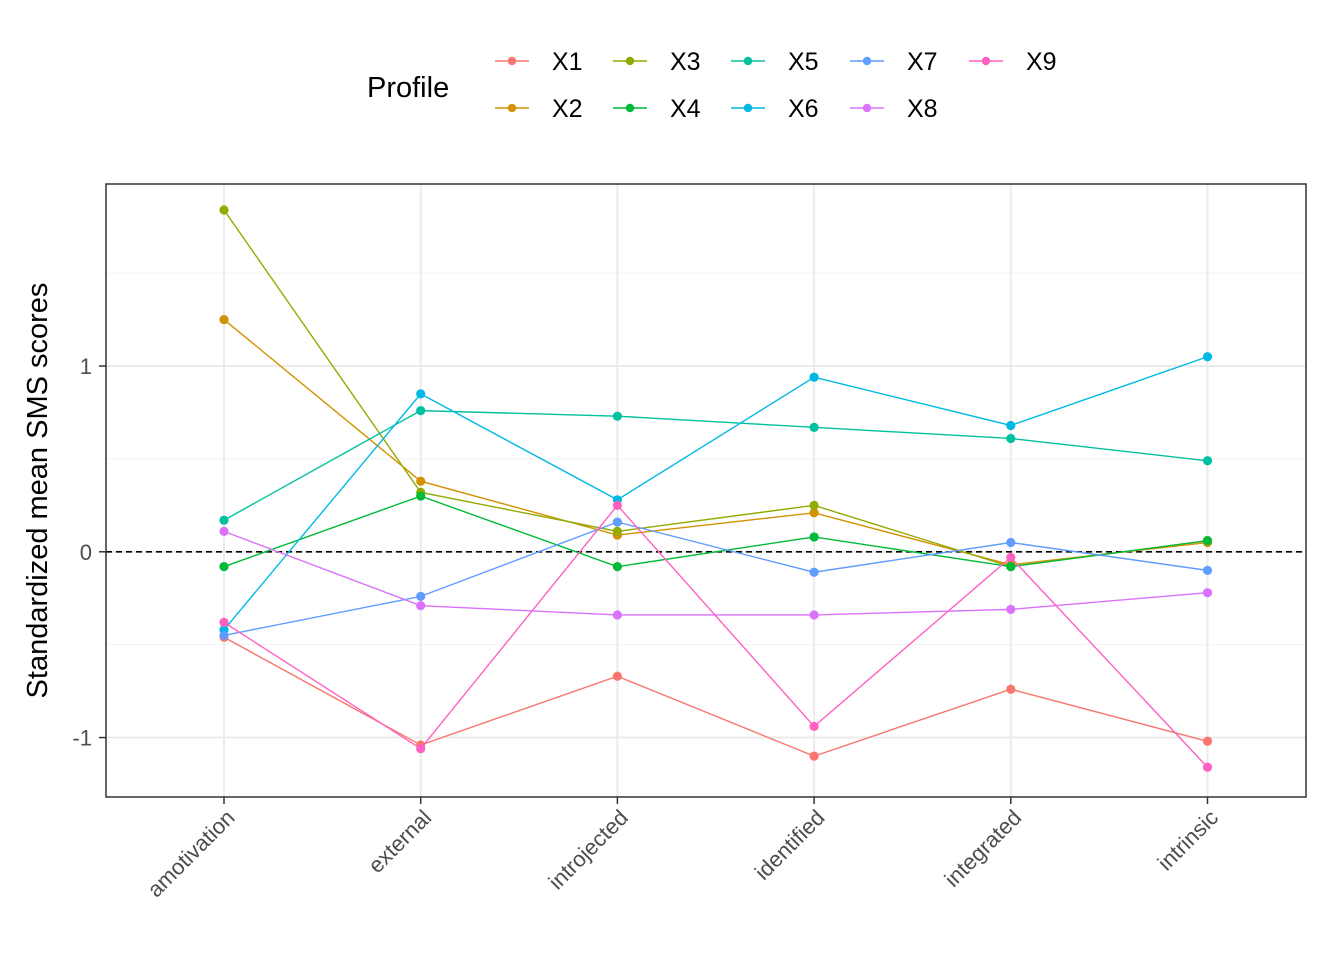 This screenshot has height=960, width=1344. I want to click on legend-key-x4: X4, so click(657, 109).